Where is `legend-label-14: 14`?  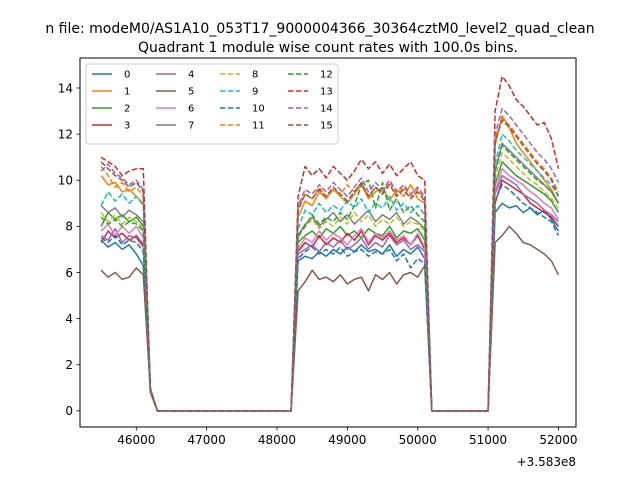
legend-label-14: 14 is located at coordinates (326, 109).